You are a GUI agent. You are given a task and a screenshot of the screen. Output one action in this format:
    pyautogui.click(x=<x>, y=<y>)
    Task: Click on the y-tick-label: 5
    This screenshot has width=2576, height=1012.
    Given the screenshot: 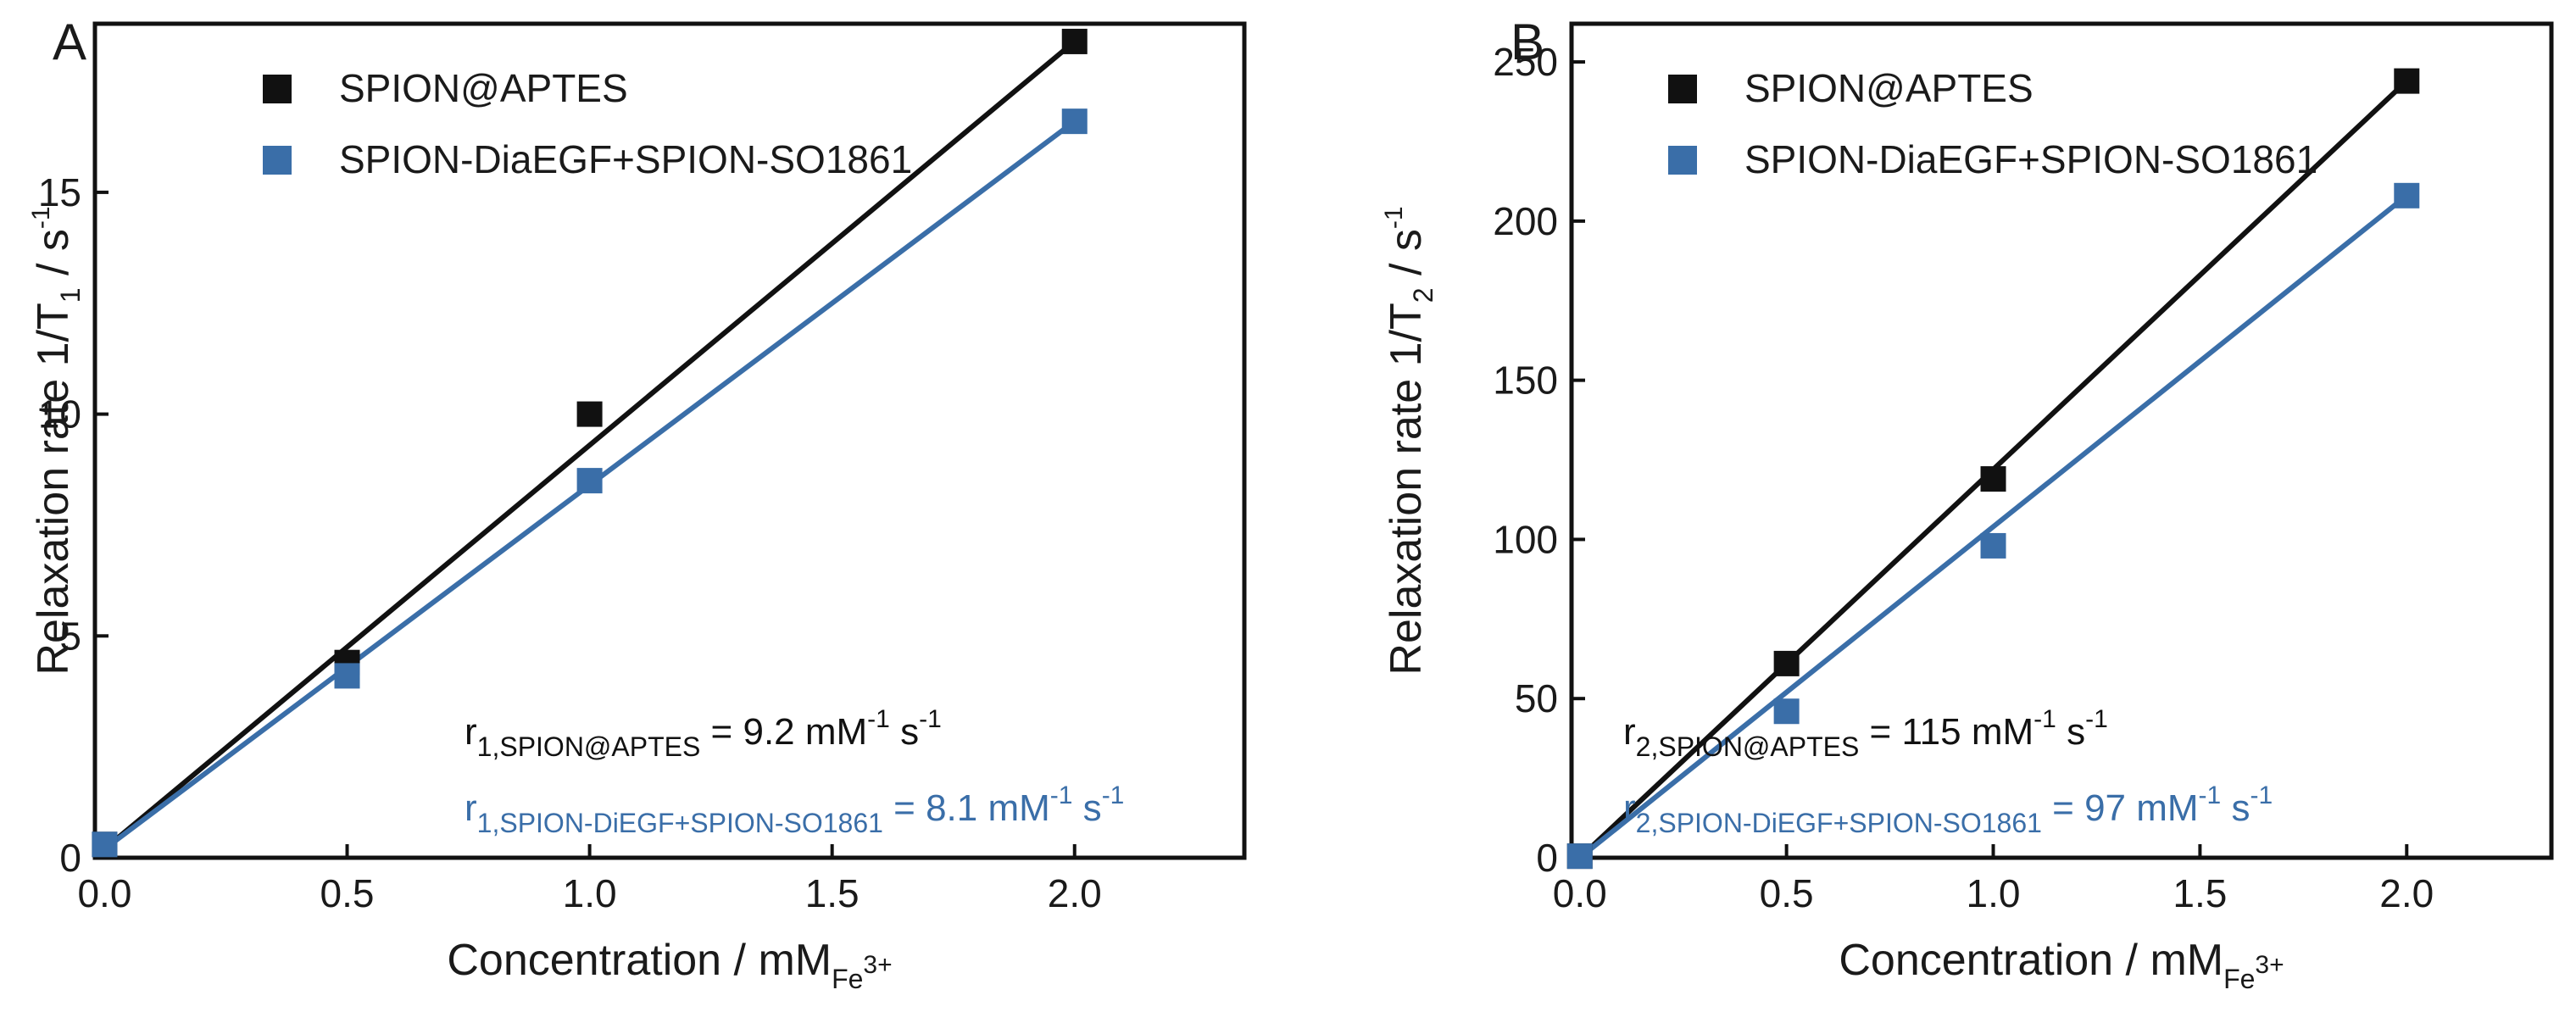 What is the action you would take?
    pyautogui.click(x=70, y=636)
    